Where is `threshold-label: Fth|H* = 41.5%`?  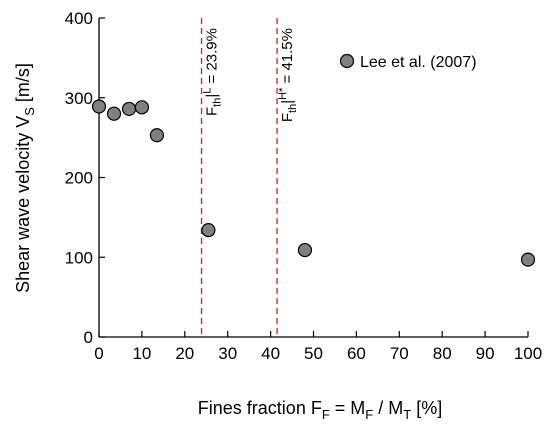 threshold-label: Fth|H* = 41.5% is located at coordinates (288, 75).